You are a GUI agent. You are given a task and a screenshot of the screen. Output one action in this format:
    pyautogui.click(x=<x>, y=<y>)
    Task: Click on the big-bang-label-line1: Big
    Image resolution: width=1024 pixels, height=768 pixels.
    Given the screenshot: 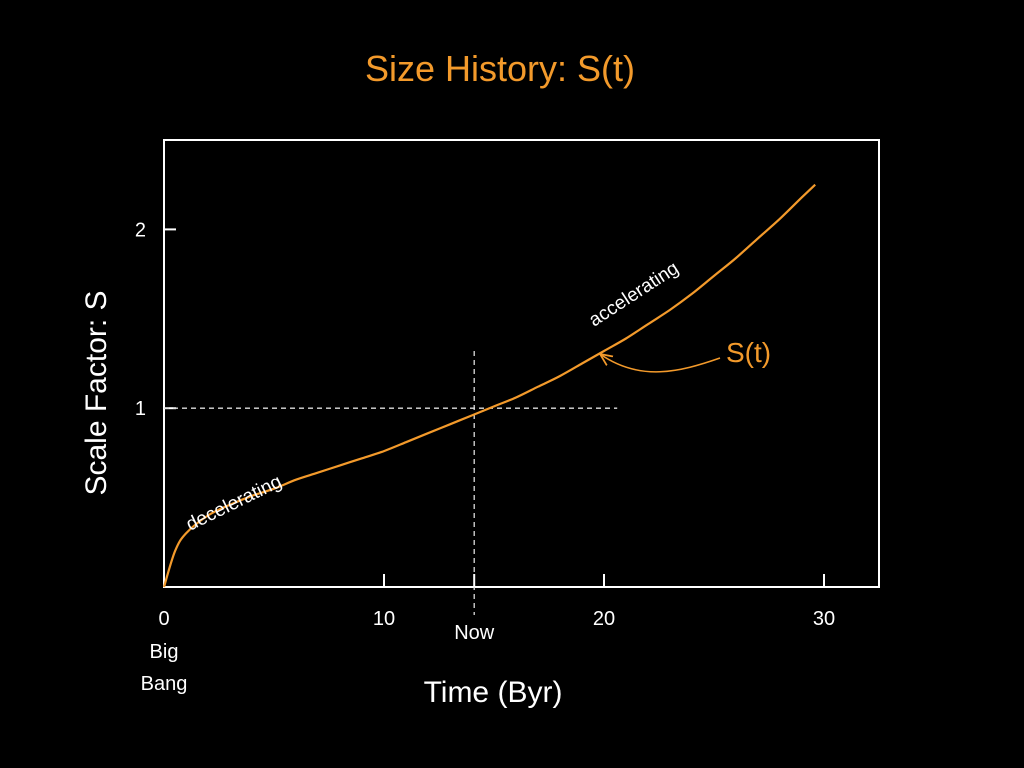 What is the action you would take?
    pyautogui.click(x=164, y=652)
    